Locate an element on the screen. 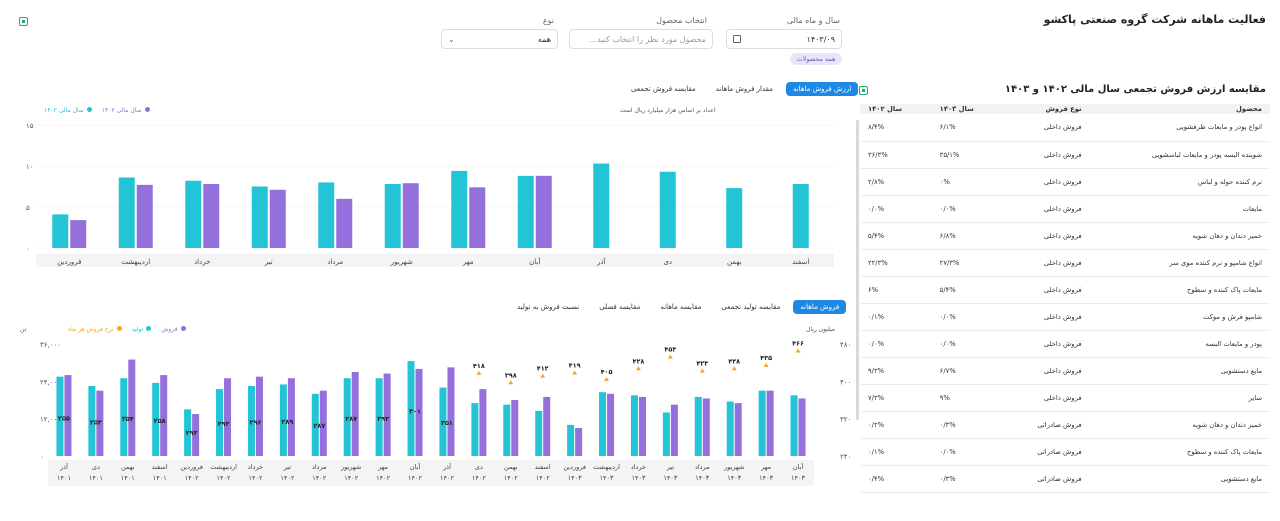 Image resolution: width=1280 pixels, height=521 pixels. table-row: مایعات فروش داخلی ۰/۰% ۰/۰% is located at coordinates (1065, 209).